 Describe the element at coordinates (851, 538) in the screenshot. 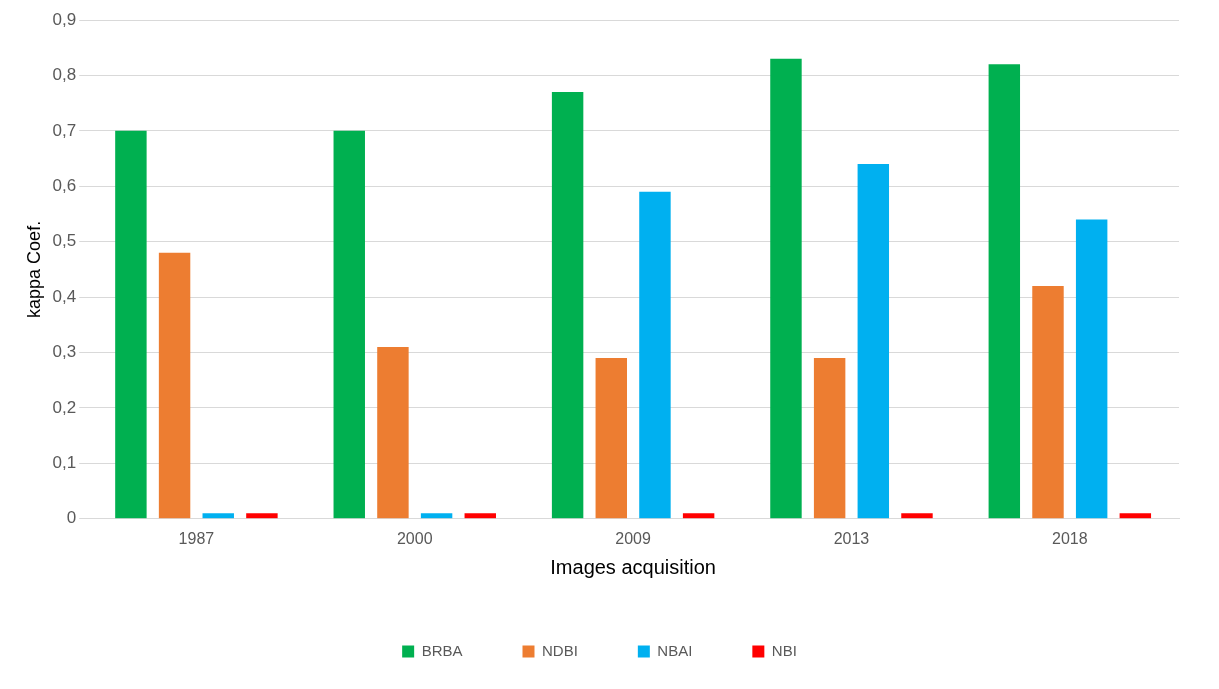

I see `x-tick-label: 2013` at that location.